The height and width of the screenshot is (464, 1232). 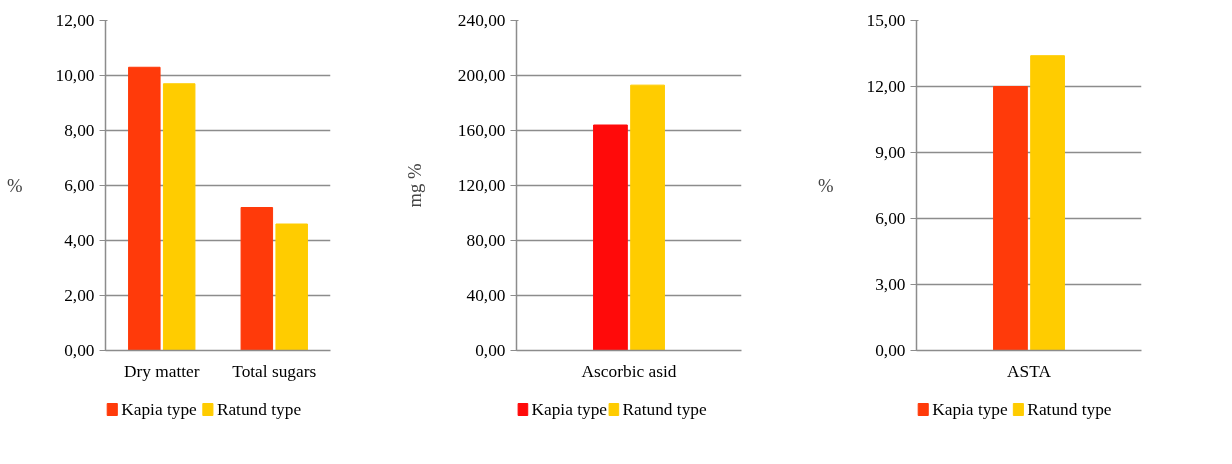 What do you see at coordinates (886, 20) in the screenshot?
I see `y-tick-label: 15,00` at bounding box center [886, 20].